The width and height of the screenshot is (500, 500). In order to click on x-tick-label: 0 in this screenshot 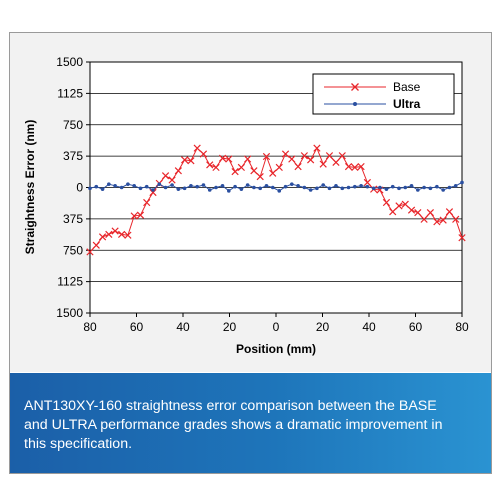, I will do `click(276, 327)`.